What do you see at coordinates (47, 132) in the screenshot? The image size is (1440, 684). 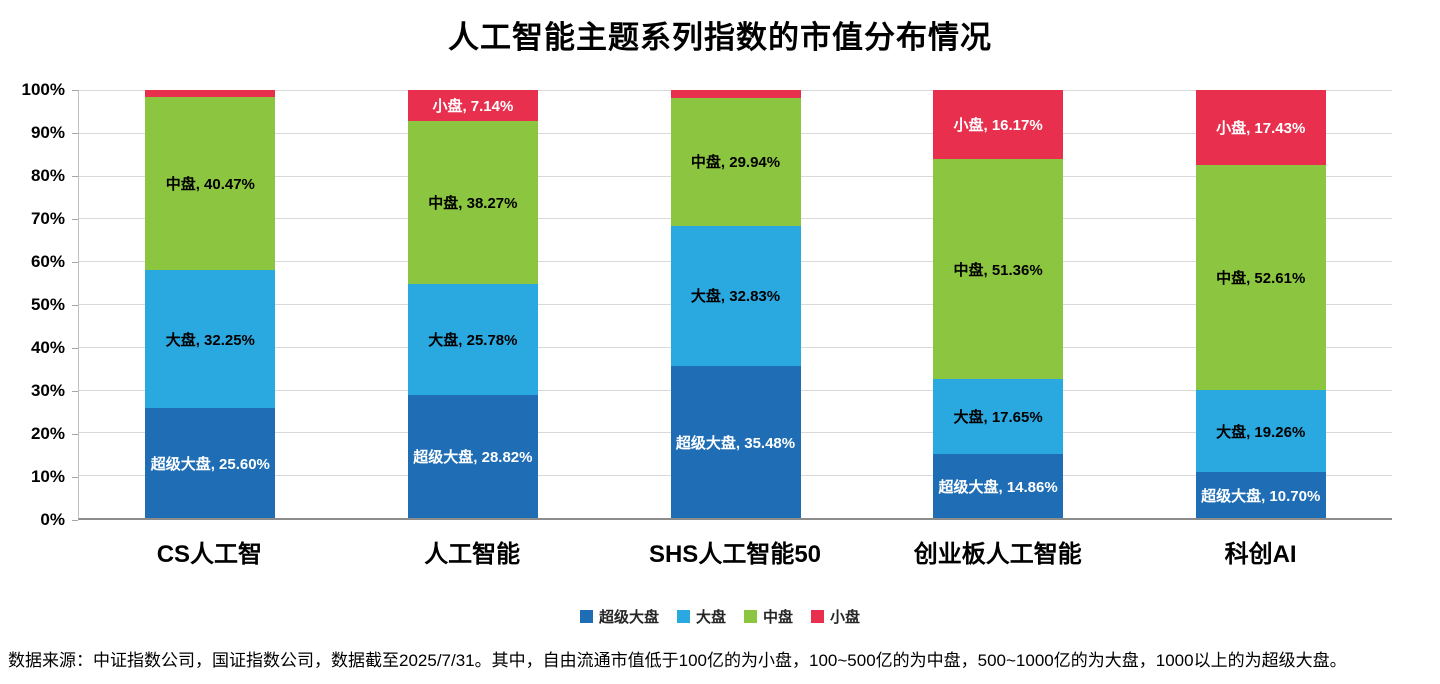 I see `y-axis-tick-label: 90%` at bounding box center [47, 132].